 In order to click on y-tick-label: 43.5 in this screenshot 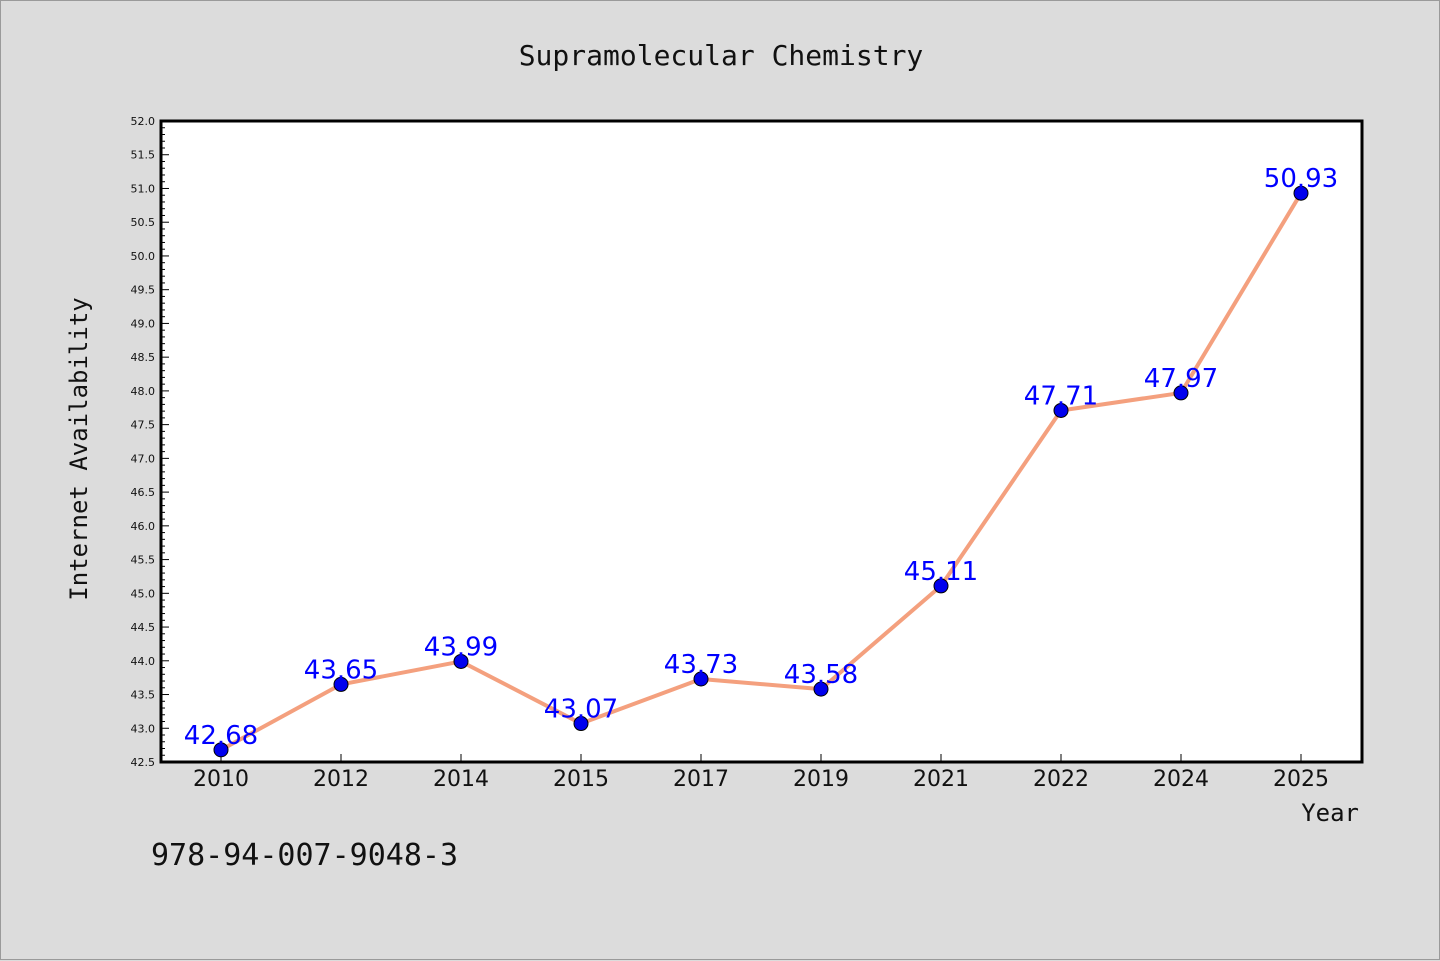, I will do `click(143, 695)`.